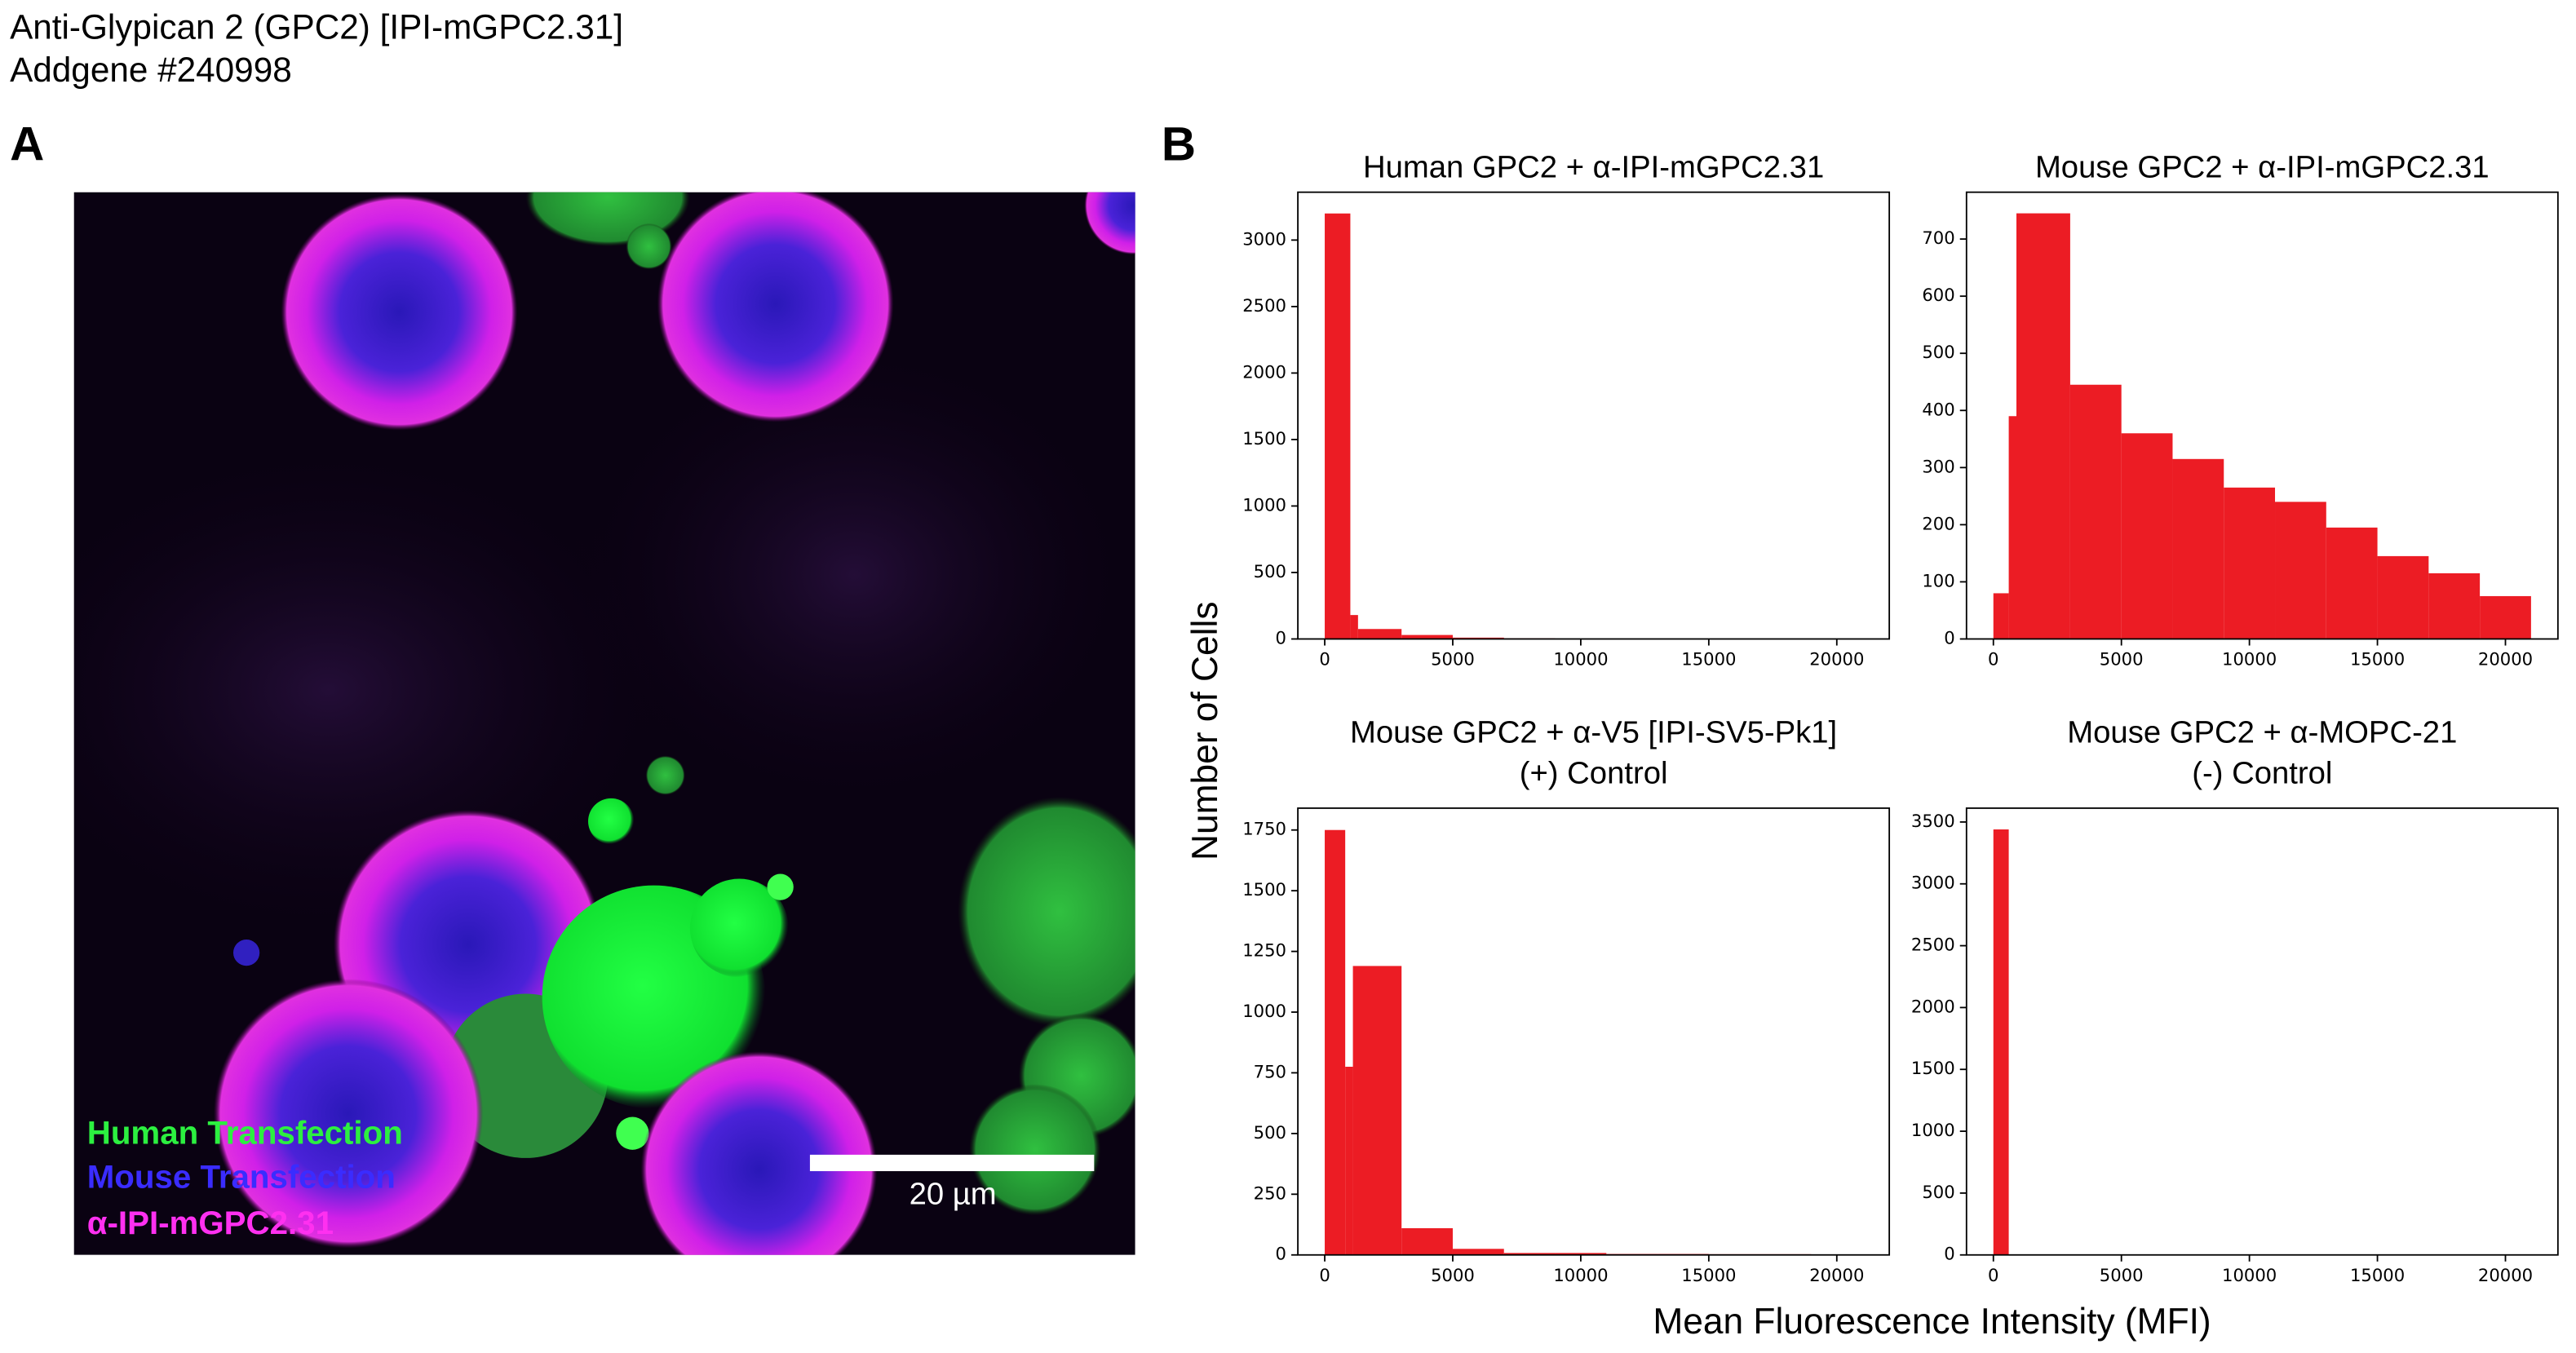  Describe the element at coordinates (2262, 167) in the screenshot. I see `chart-title: Mouse GPC2 + α-IPI-mGPC2.31` at that location.